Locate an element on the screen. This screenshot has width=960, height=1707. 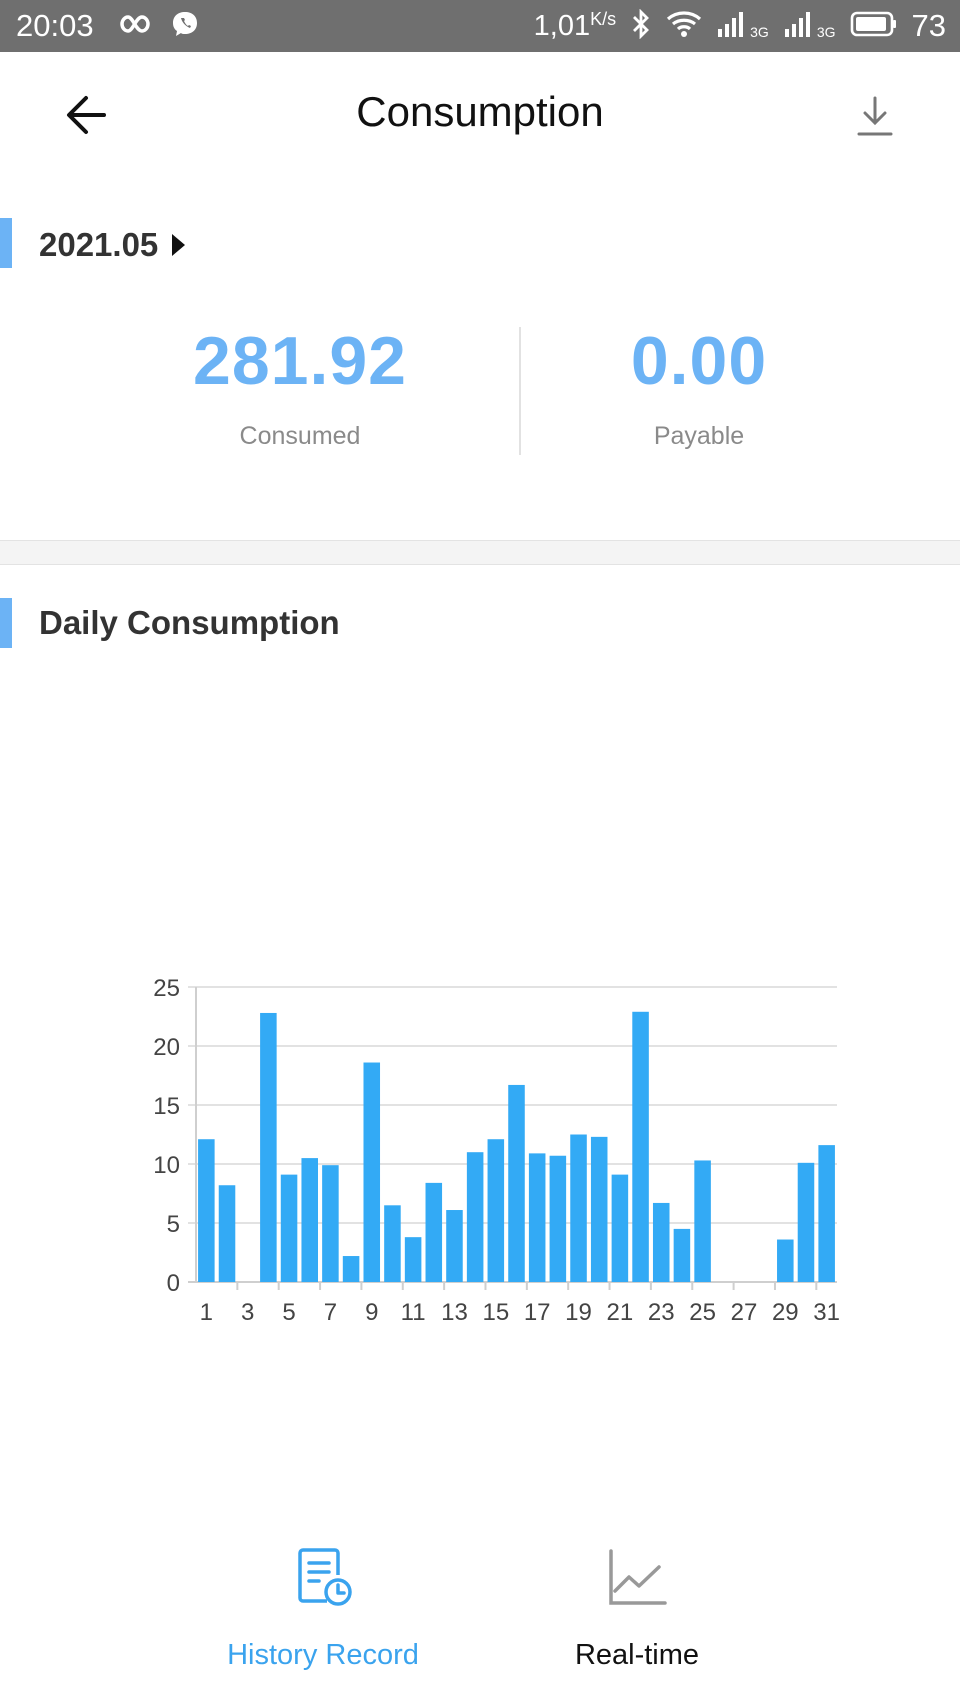
tab-history-record-label: History Record is located at coordinates (323, 1655).